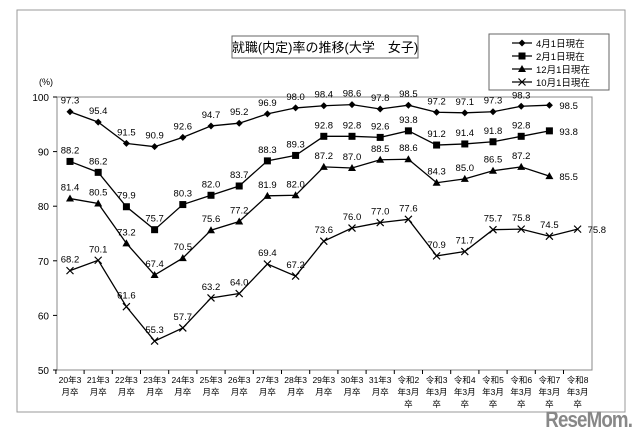  What do you see at coordinates (493, 380) in the screenshot?
I see `x-tick-label: 令和5` at bounding box center [493, 380].